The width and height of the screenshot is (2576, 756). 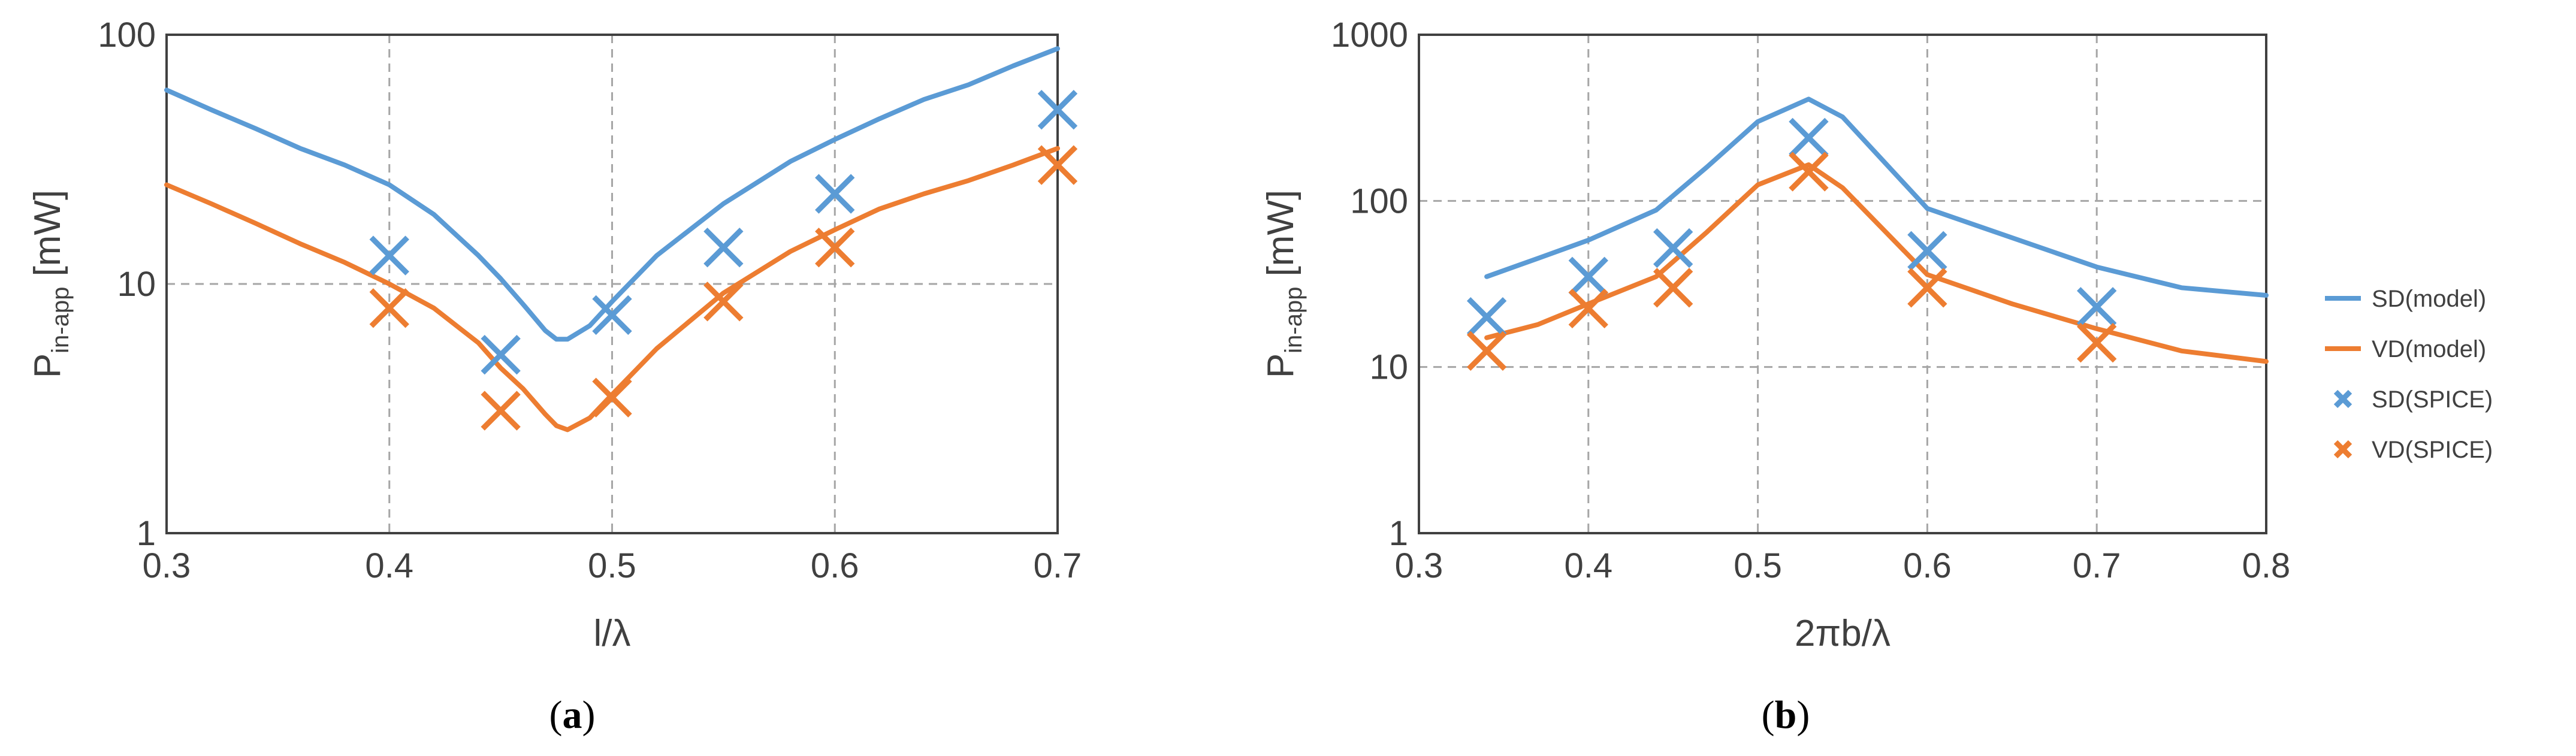 I want to click on legend-label: SD(SPICE), so click(x=2433, y=399).